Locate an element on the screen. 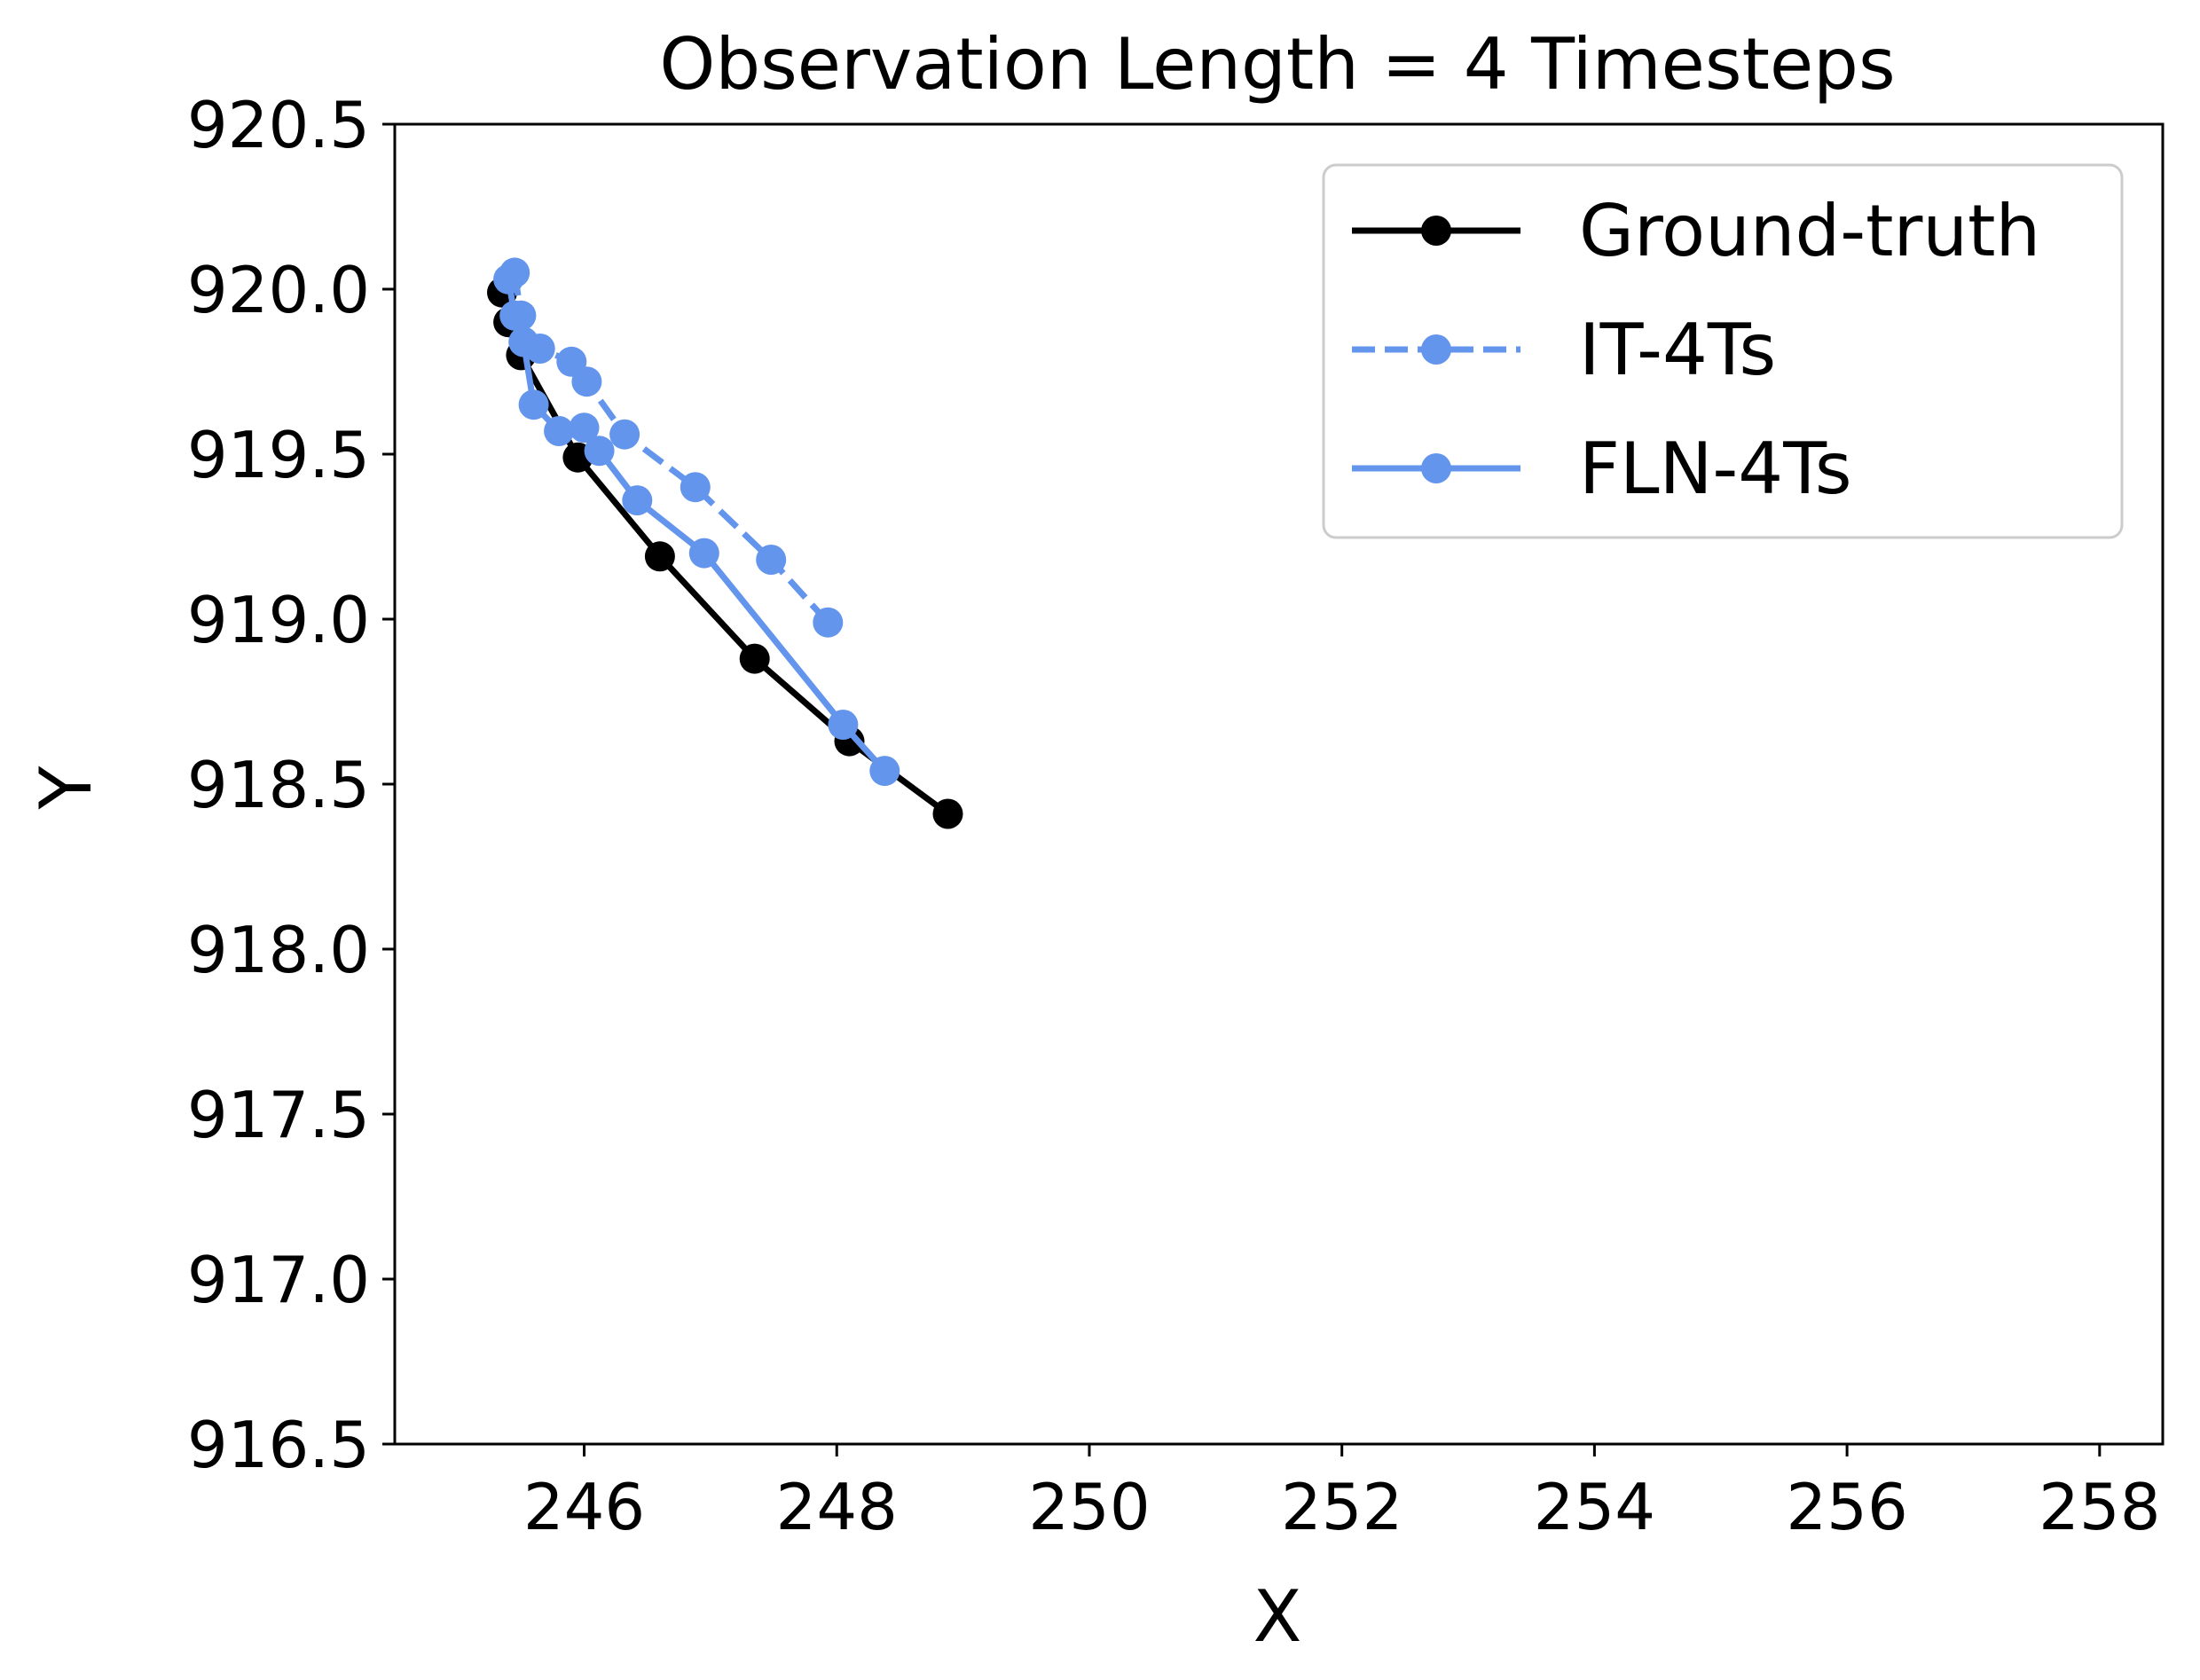  x-tick-label: 252 is located at coordinates (1341, 1507).